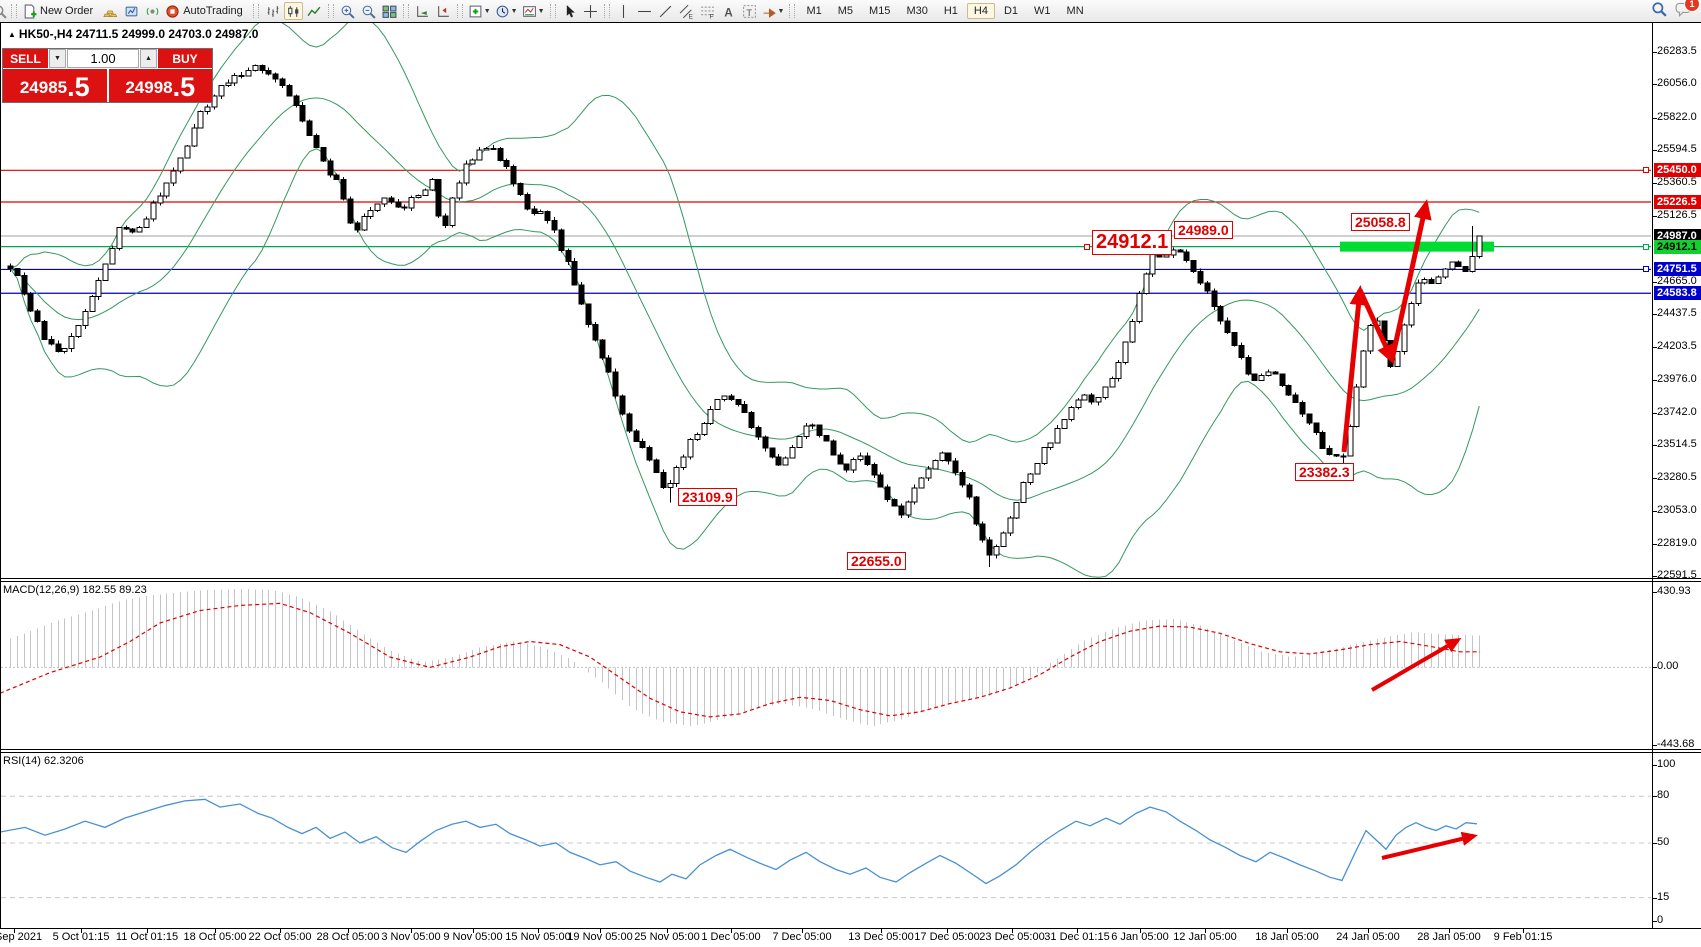  I want to click on trendline-button, so click(665, 11).